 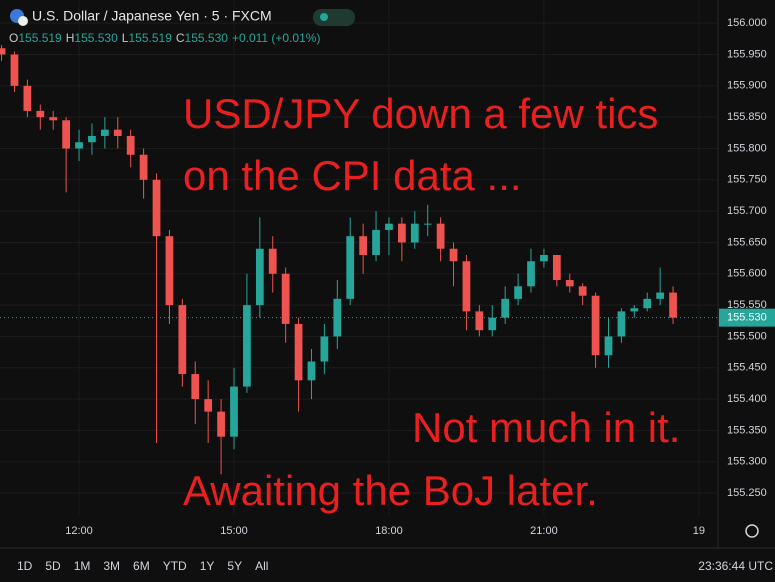 I want to click on range-button: All, so click(x=261, y=566).